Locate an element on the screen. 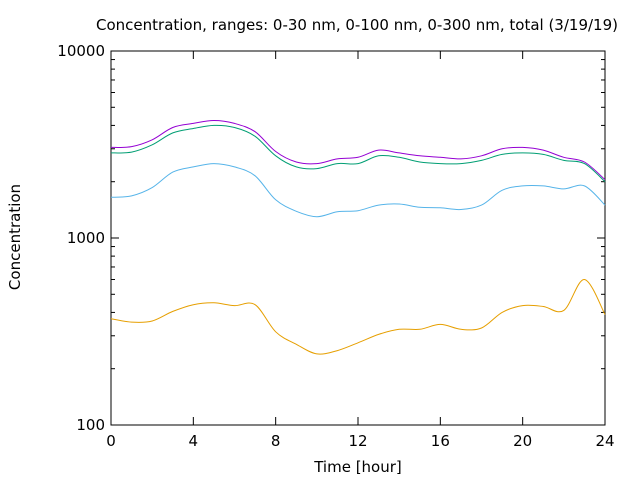 This screenshot has width=640, height=480. y-tick-label: 1000 is located at coordinates (86, 238).